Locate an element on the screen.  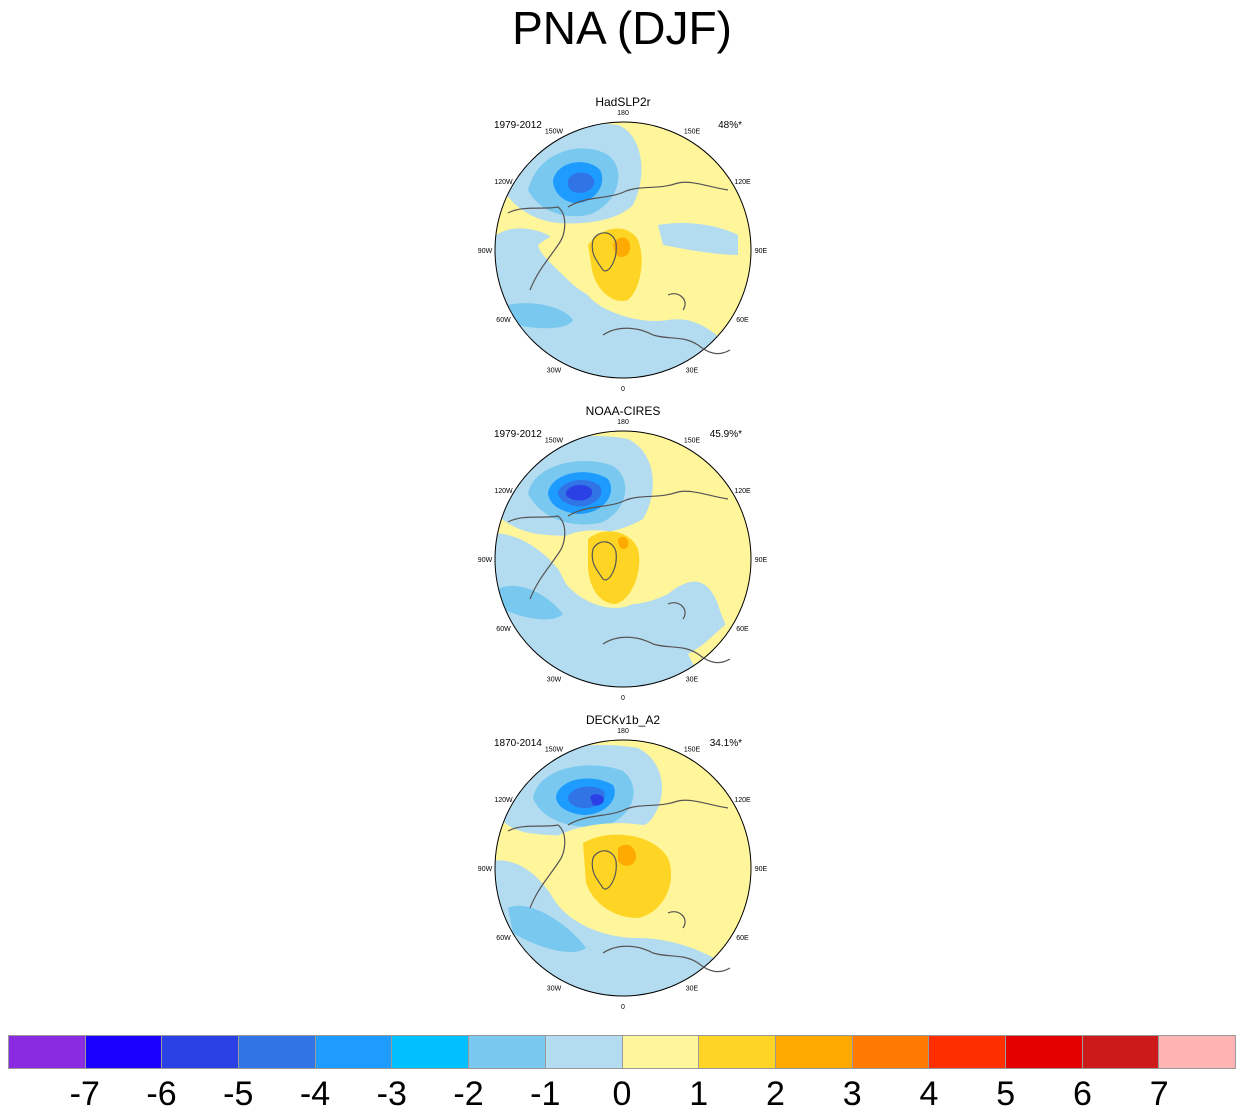
page-title: PNA (DJF) is located at coordinates (622, 28).